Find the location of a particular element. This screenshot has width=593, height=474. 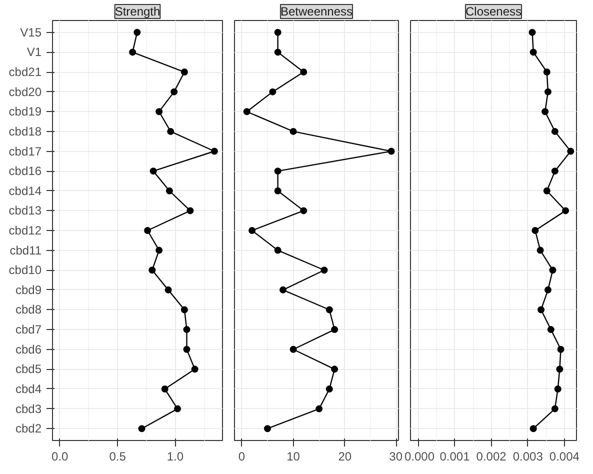

x-tick-label: 0.003 is located at coordinates (528, 457).